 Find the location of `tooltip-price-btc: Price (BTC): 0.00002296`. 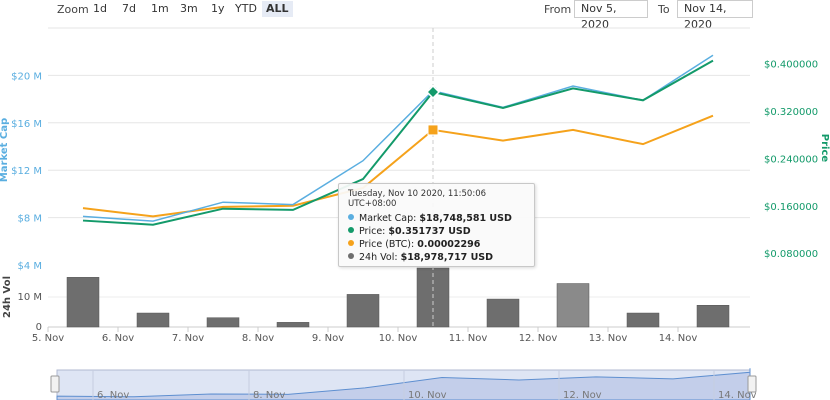

tooltip-price-btc: Price (BTC): 0.00002296 is located at coordinates (441, 244).